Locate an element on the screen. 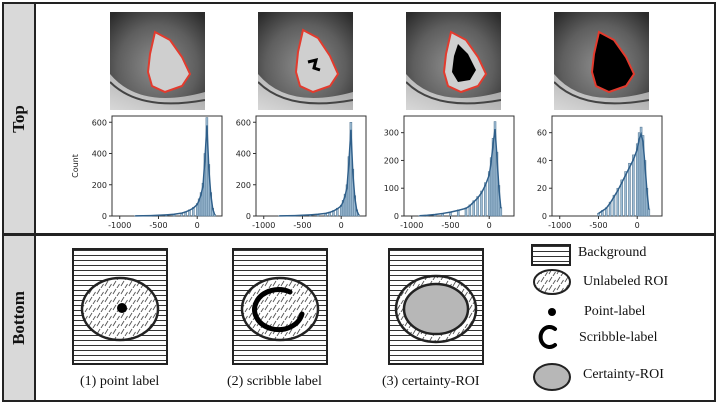 This screenshot has height=406, width=720. top-section-label: Top is located at coordinates (18, 118).